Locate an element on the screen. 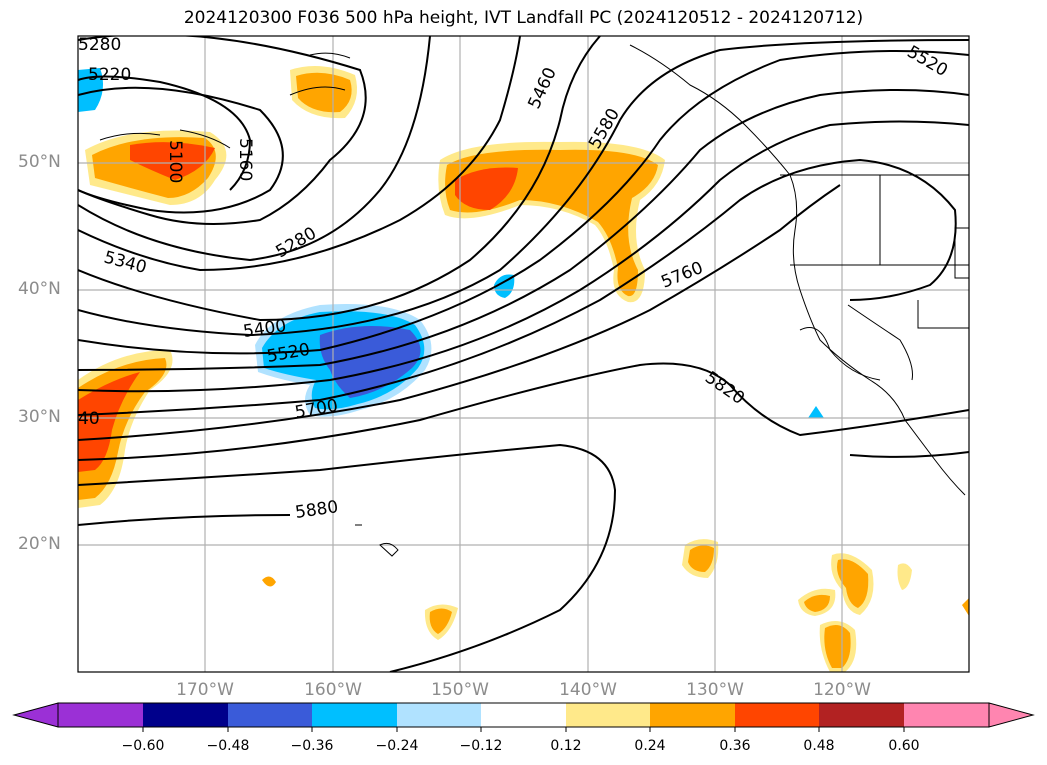  colorbar-tick-label: 0.60 is located at coordinates (904, 746).